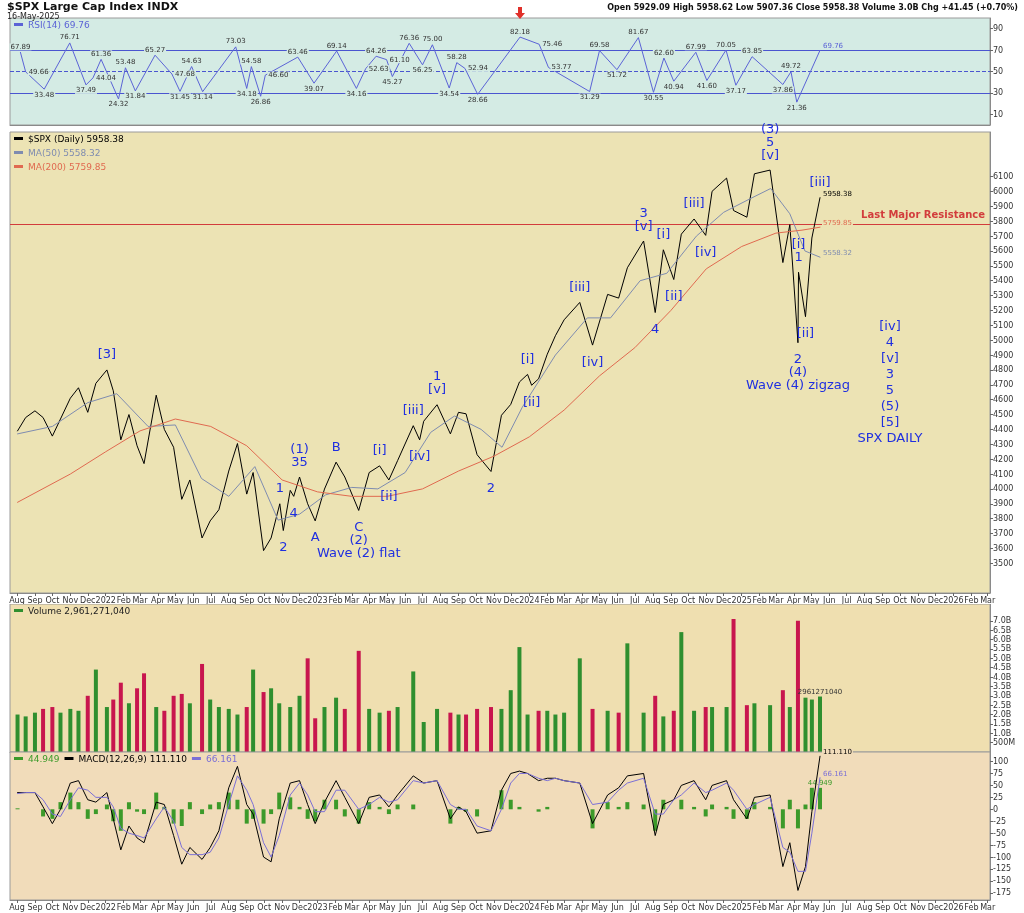  Describe the element at coordinates (741, 907) in the screenshot. I see `x-tick-label: 2025` at that location.